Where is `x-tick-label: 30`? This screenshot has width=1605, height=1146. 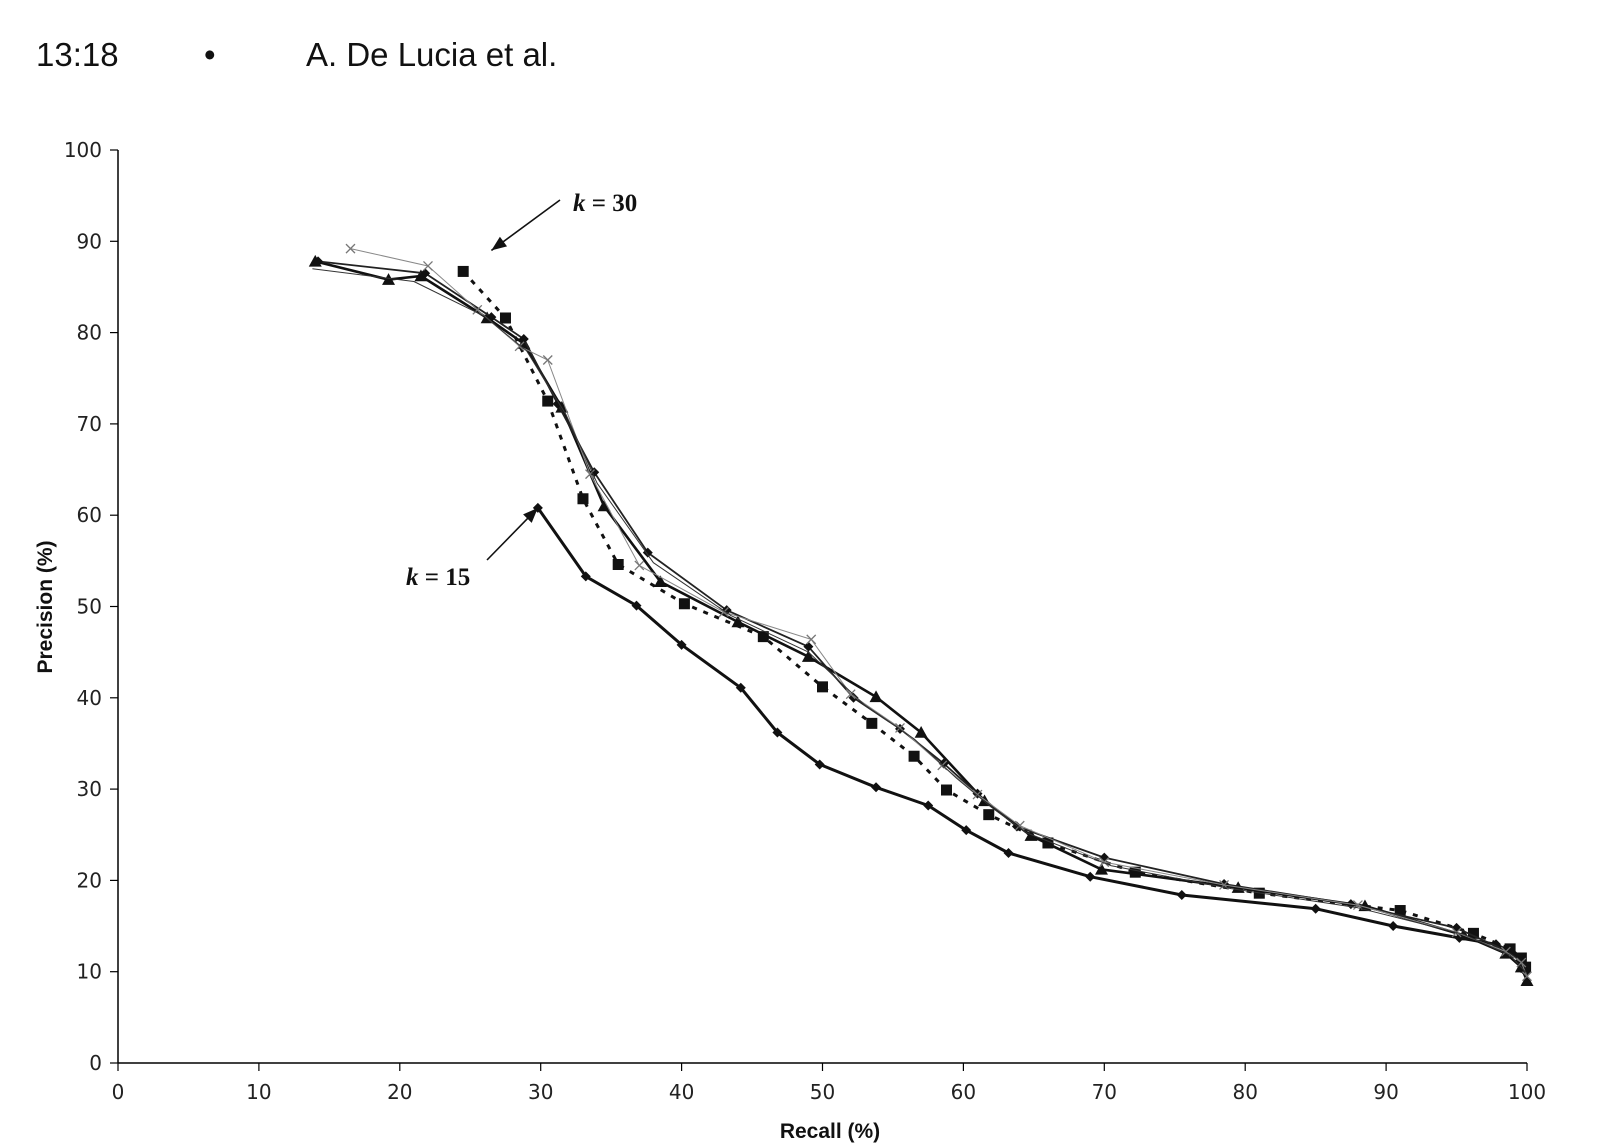 x-tick-label: 30 is located at coordinates (540, 1092).